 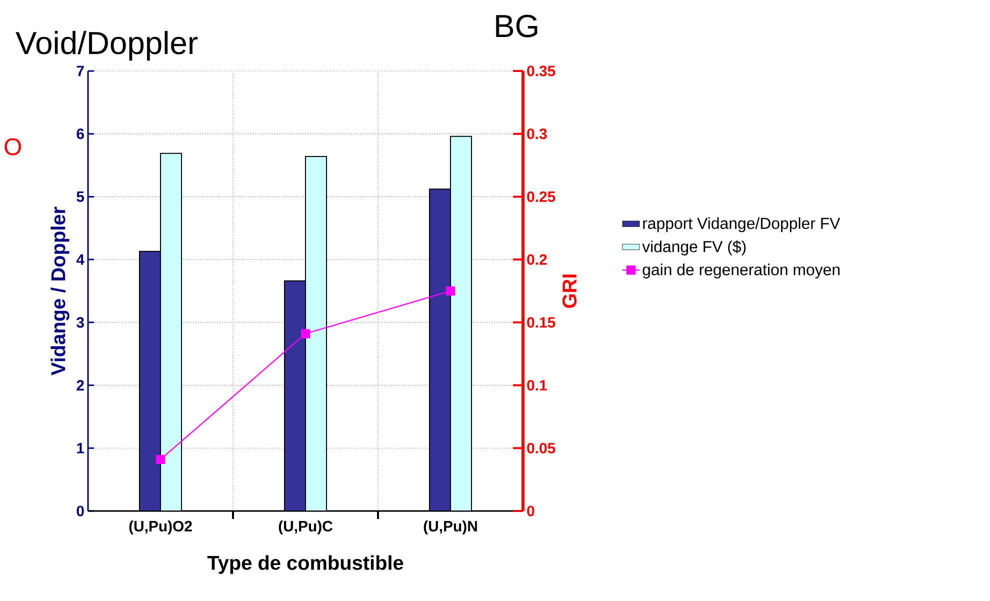 I want to click on y2-tick-label: 0.05, so click(x=541, y=448).